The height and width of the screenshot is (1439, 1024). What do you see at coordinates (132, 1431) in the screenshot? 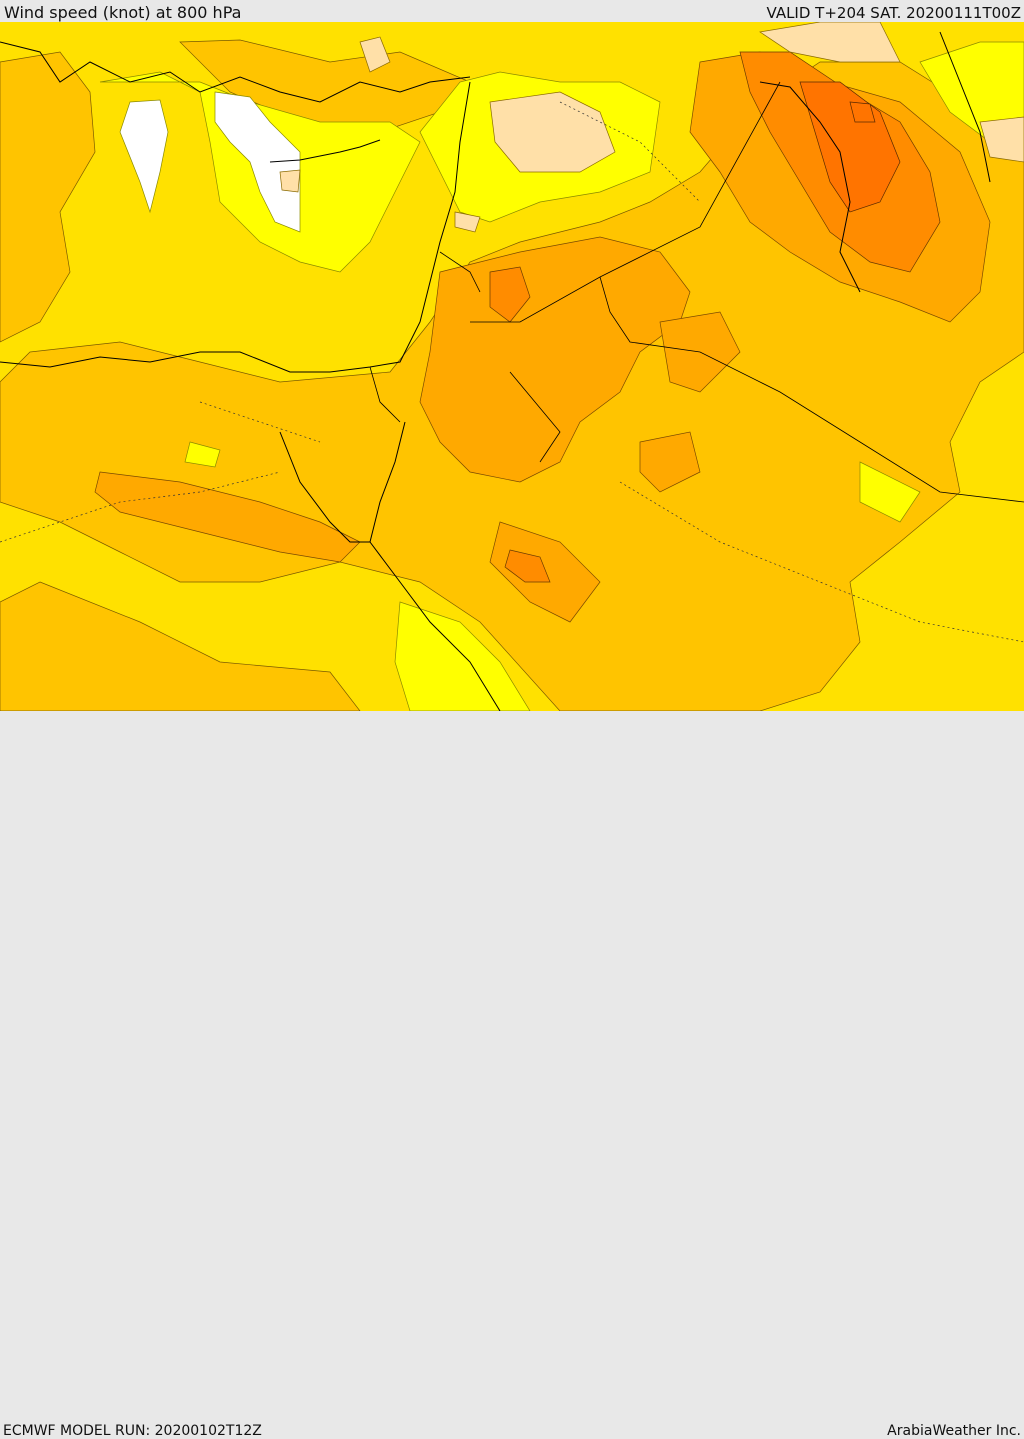
I see `model-run: ECMWF MODEL RUN: 20200102T12Z` at bounding box center [132, 1431].